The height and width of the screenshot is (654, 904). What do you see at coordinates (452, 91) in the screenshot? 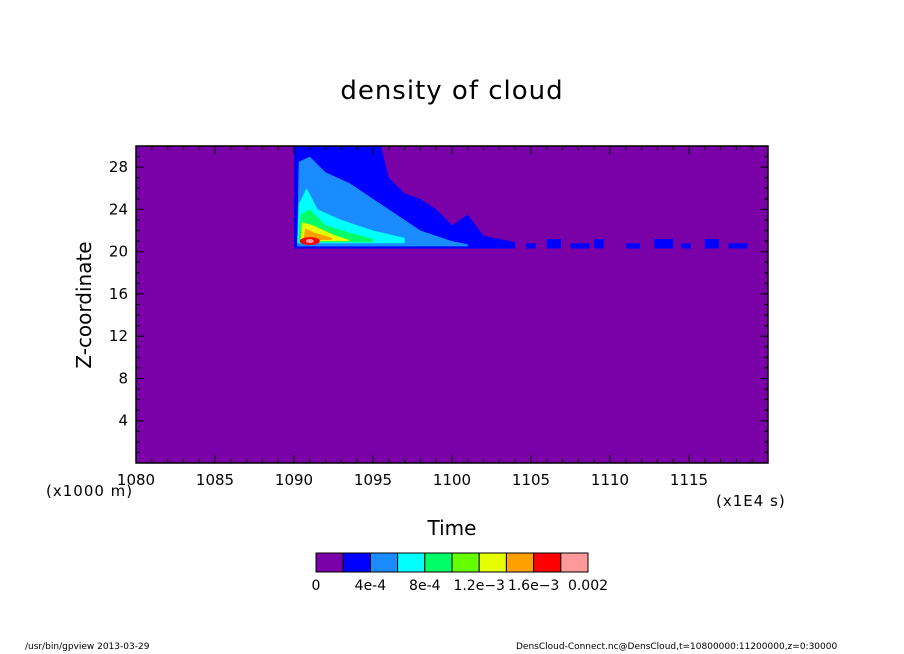
I see `chart-title: density of cloud` at bounding box center [452, 91].